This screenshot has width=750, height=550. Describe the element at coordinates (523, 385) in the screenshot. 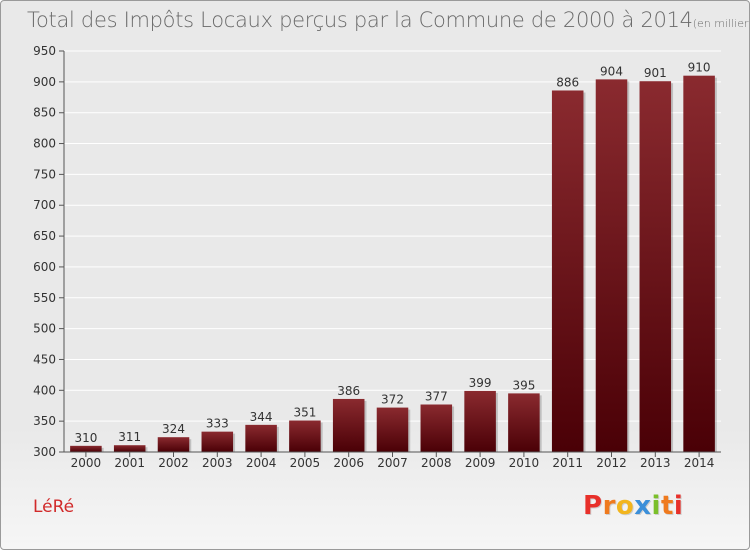

I see `data-label-2010: 395` at that location.